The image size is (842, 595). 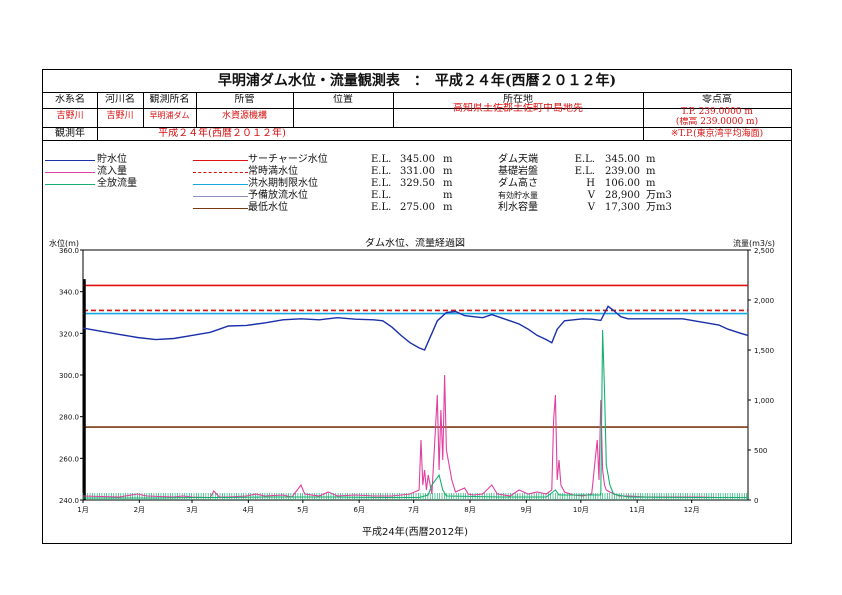 I want to click on value-suikei: 吉野川, so click(x=70, y=116).